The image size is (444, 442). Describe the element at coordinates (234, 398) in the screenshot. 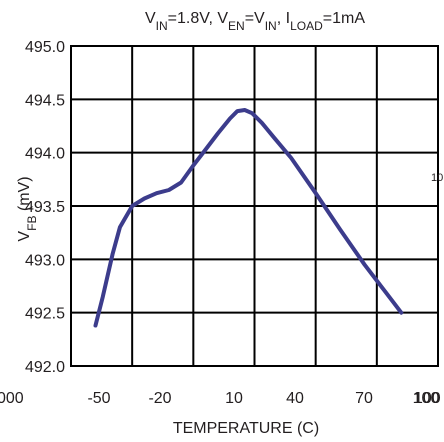

I see `x-tick-label: 10` at that location.